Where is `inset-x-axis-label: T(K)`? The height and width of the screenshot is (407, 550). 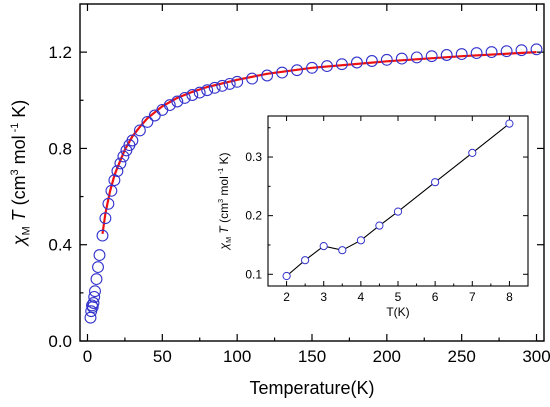 inset-x-axis-label: T(K) is located at coordinates (397, 312).